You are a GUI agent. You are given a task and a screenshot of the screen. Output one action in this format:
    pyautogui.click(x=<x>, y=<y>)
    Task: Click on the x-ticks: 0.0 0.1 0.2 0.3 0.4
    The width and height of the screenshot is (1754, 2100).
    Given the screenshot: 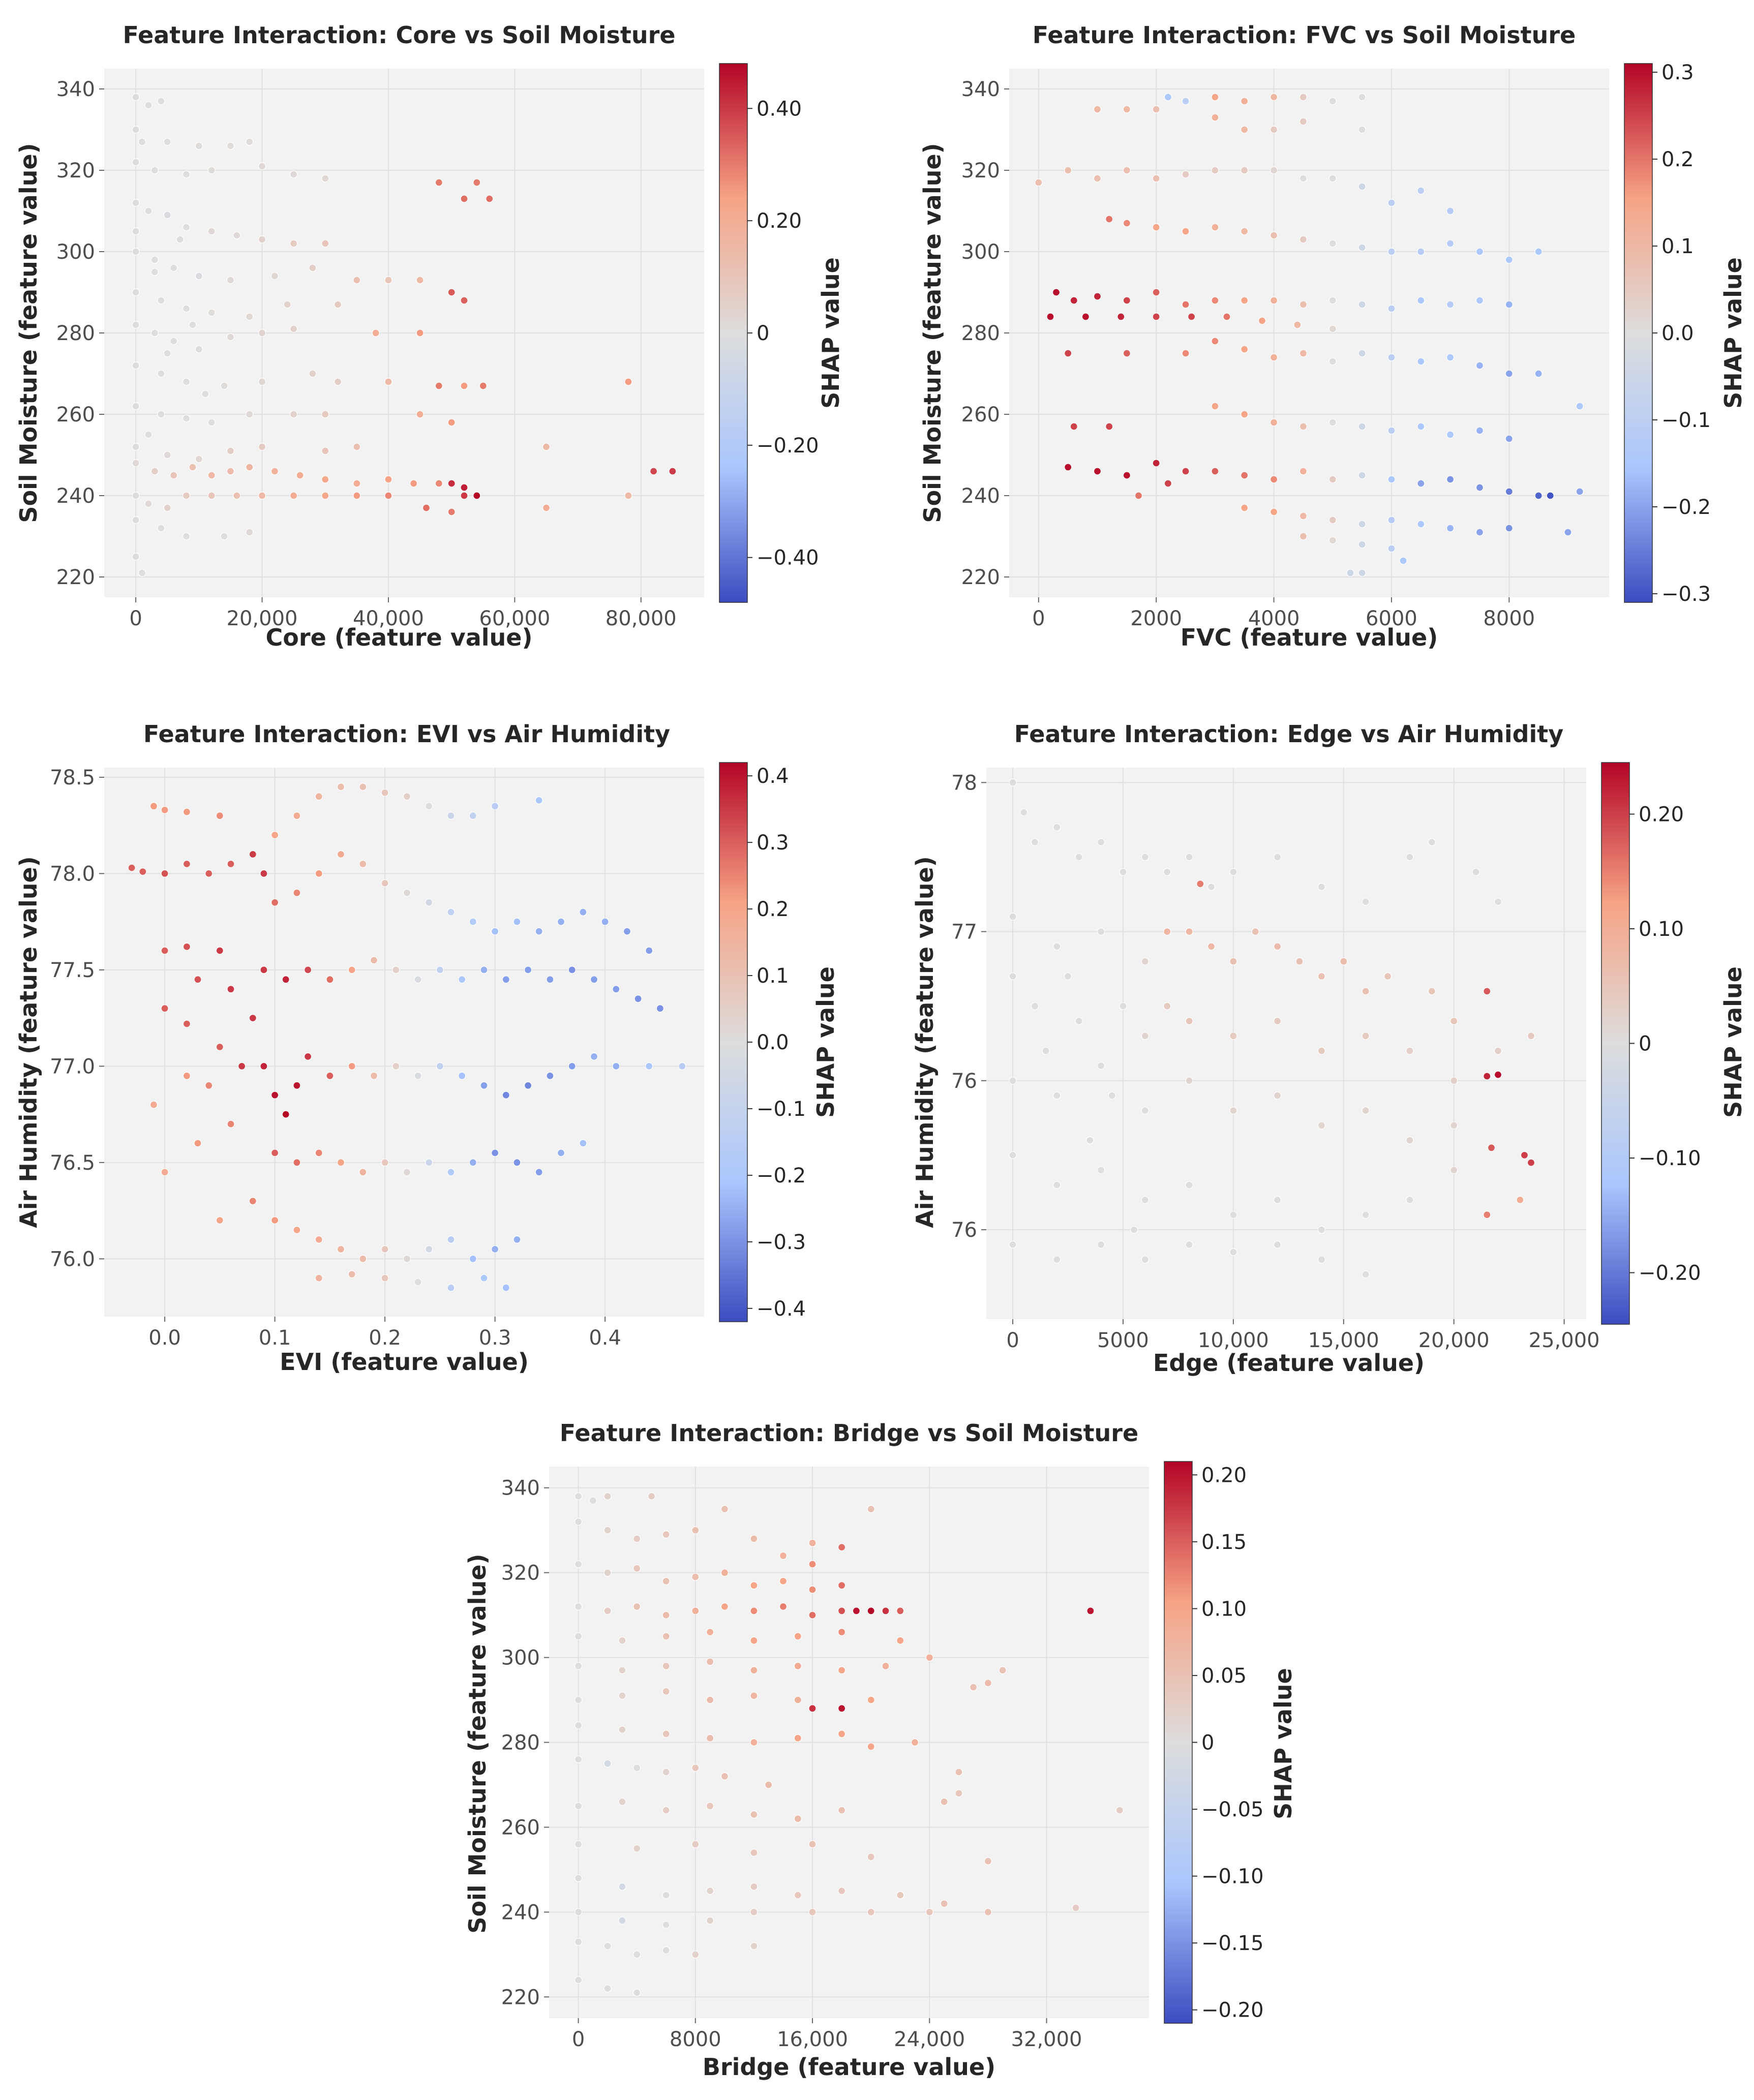 What is the action you would take?
    pyautogui.click(x=384, y=1333)
    